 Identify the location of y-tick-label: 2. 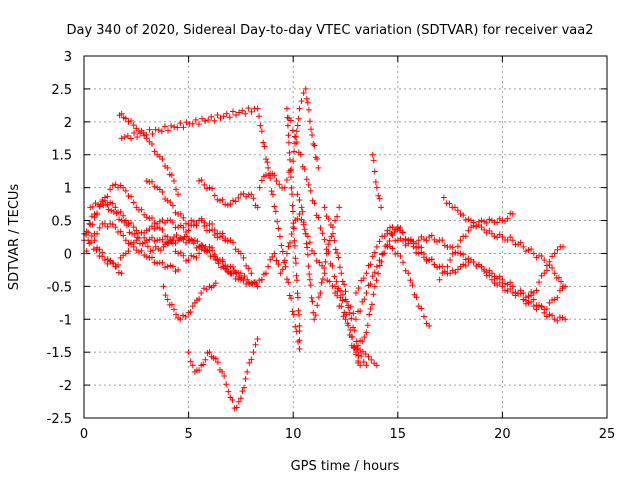
(68, 123).